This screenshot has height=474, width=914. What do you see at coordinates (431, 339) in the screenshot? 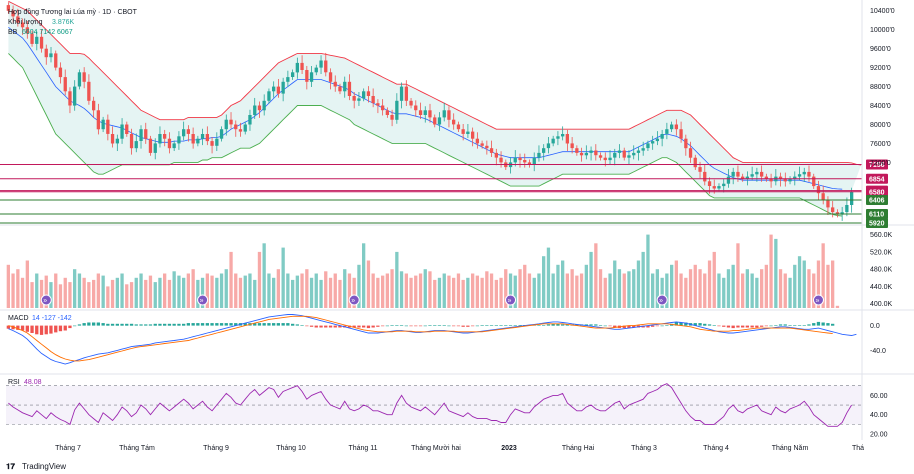
I see `macd-pane` at bounding box center [431, 339].